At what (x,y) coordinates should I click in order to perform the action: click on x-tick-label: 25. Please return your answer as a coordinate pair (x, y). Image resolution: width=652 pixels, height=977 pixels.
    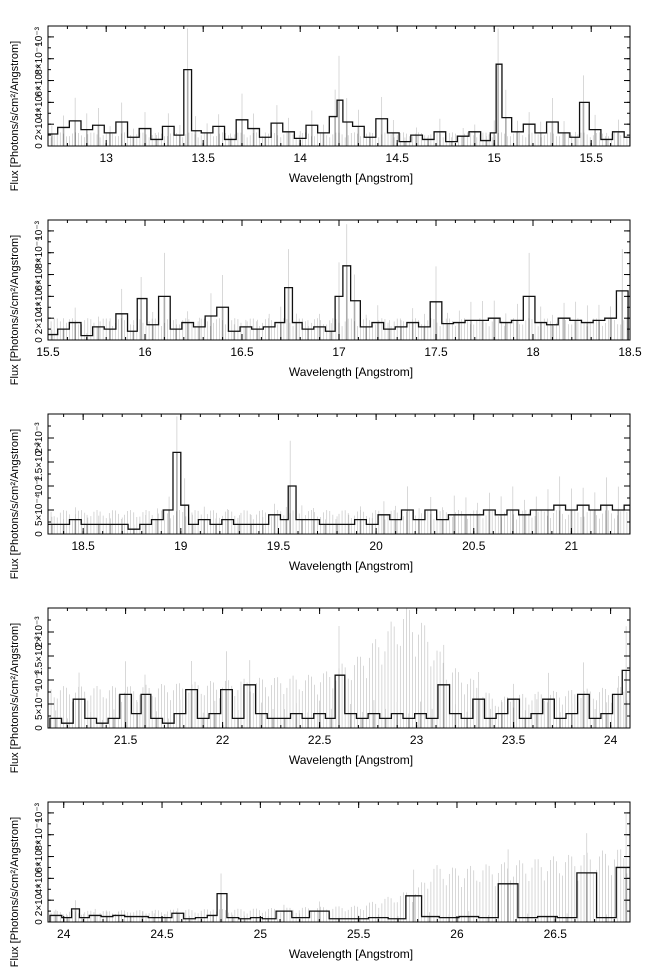
    Looking at the image, I should click on (261, 934).